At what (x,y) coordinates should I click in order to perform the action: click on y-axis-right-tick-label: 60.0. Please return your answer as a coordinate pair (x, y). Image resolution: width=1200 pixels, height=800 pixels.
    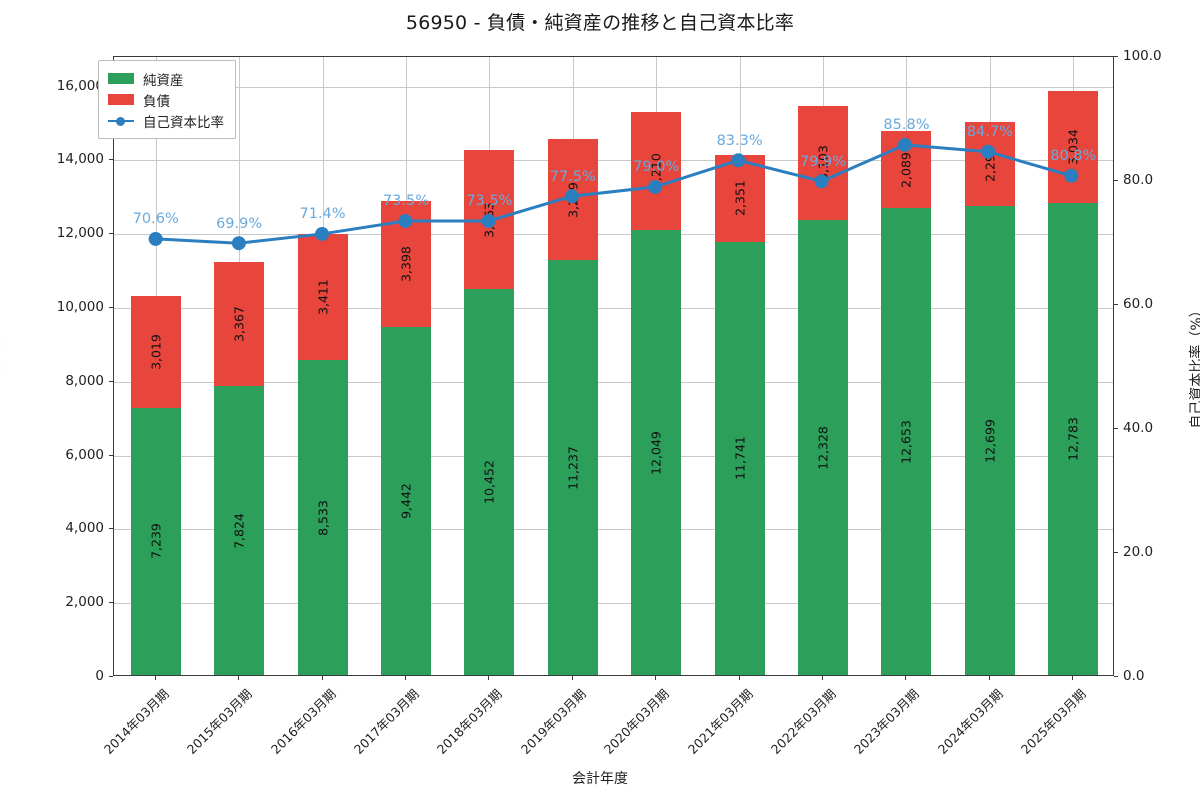
    Looking at the image, I should click on (1138, 304).